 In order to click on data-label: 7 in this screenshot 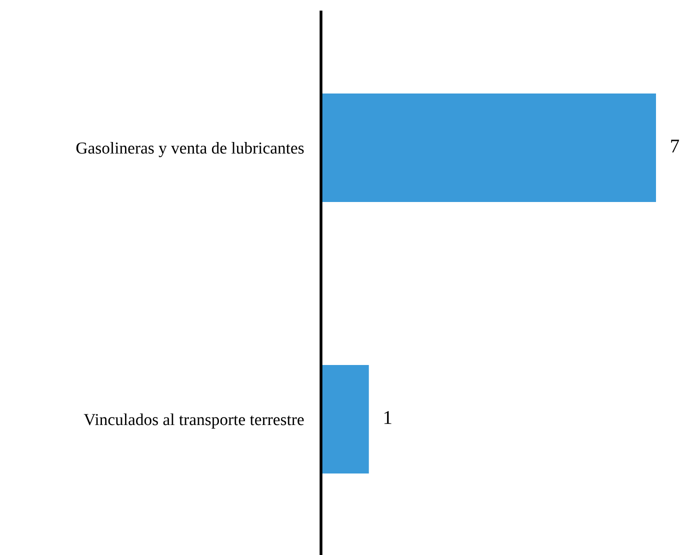, I will do `click(675, 146)`.